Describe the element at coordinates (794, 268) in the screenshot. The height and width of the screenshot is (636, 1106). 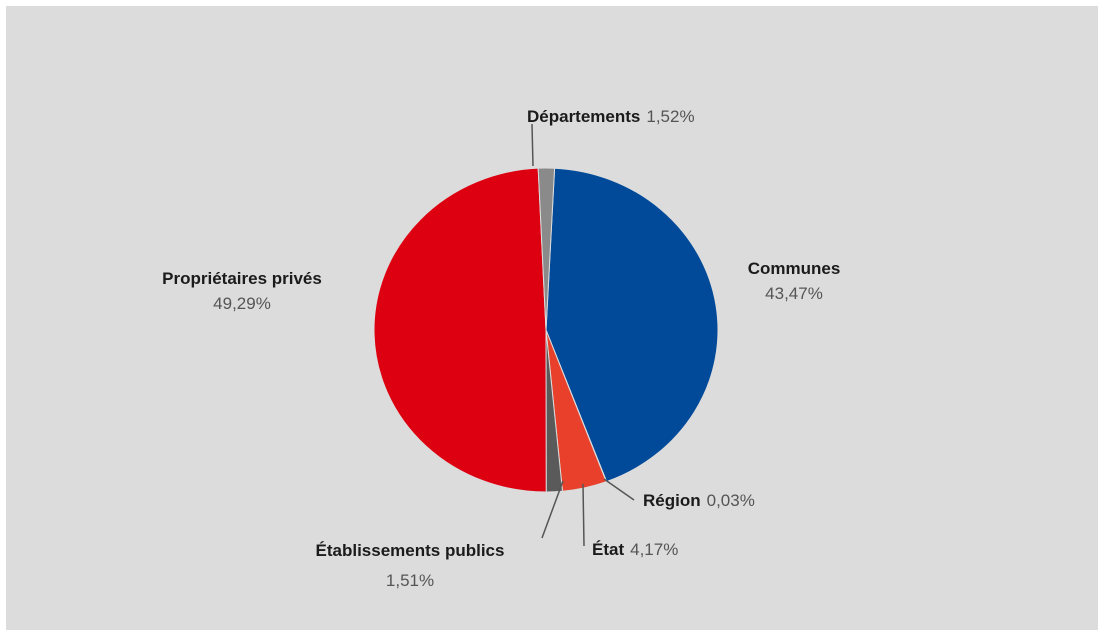
I see `label-communes-name: Communes` at that location.